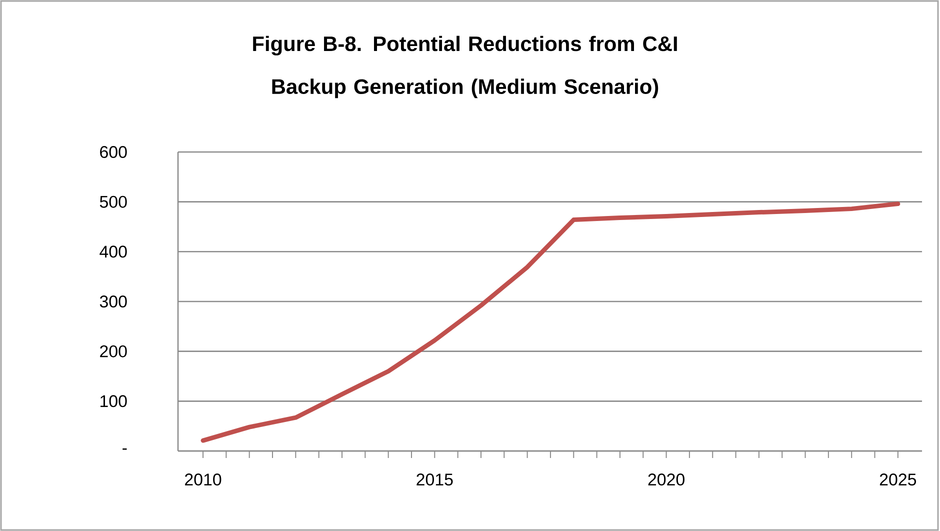  What do you see at coordinates (113, 252) in the screenshot?
I see `y-tick-label: 400` at bounding box center [113, 252].